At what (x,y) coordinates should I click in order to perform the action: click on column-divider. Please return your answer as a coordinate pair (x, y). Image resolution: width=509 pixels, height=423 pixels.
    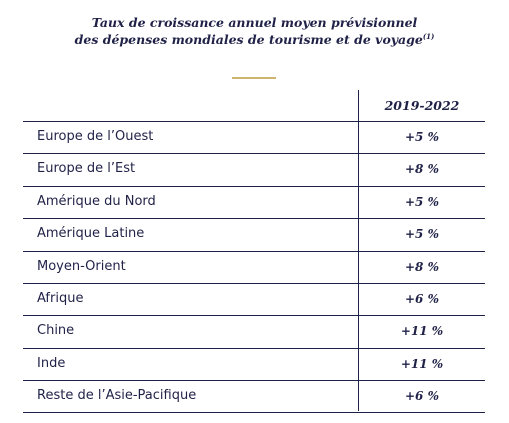
    Looking at the image, I should click on (358, 250).